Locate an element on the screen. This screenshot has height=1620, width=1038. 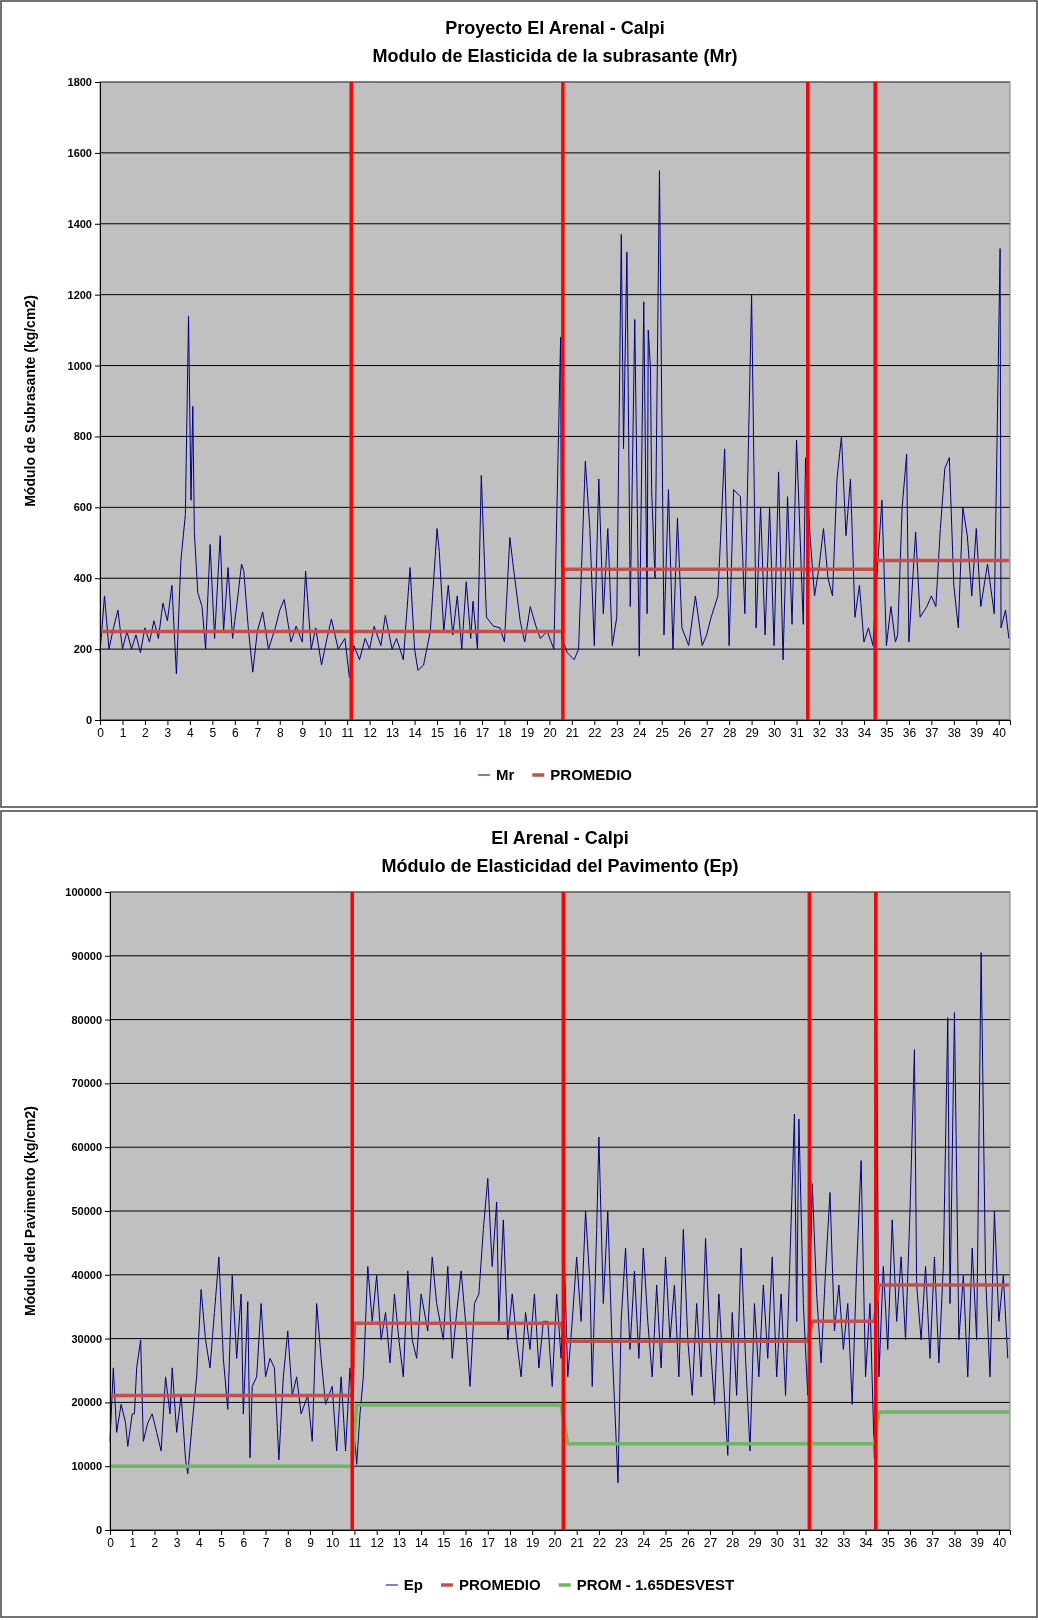
x-tick-label: 6 is located at coordinates (244, 1542).